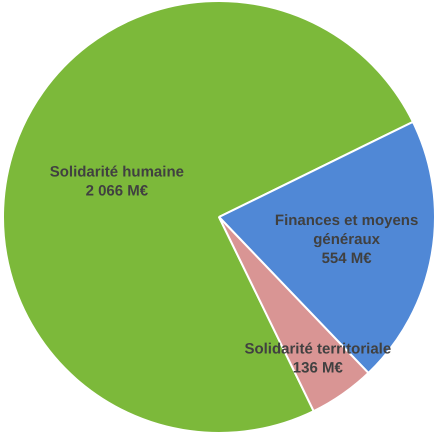  Describe the element at coordinates (318, 367) in the screenshot. I see `data-label: 136 M€` at that location.